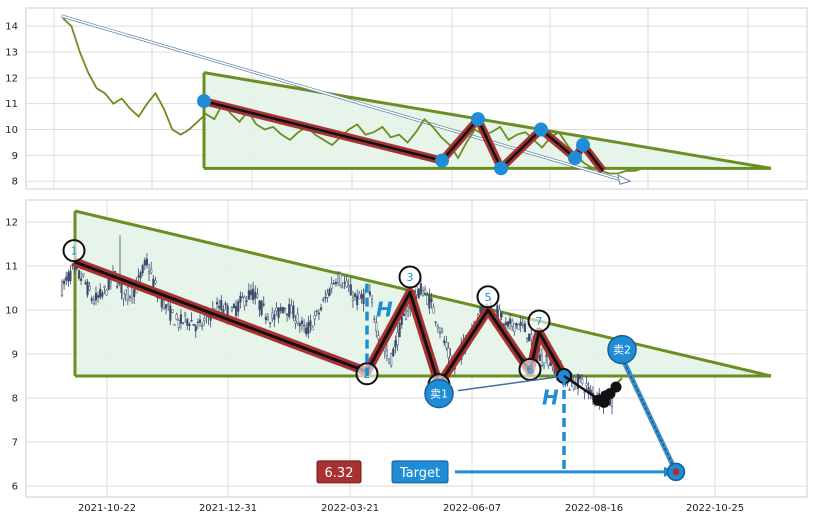 The height and width of the screenshot is (520, 813). I want to click on top-triangle-upper-edge, so click(487, 120).